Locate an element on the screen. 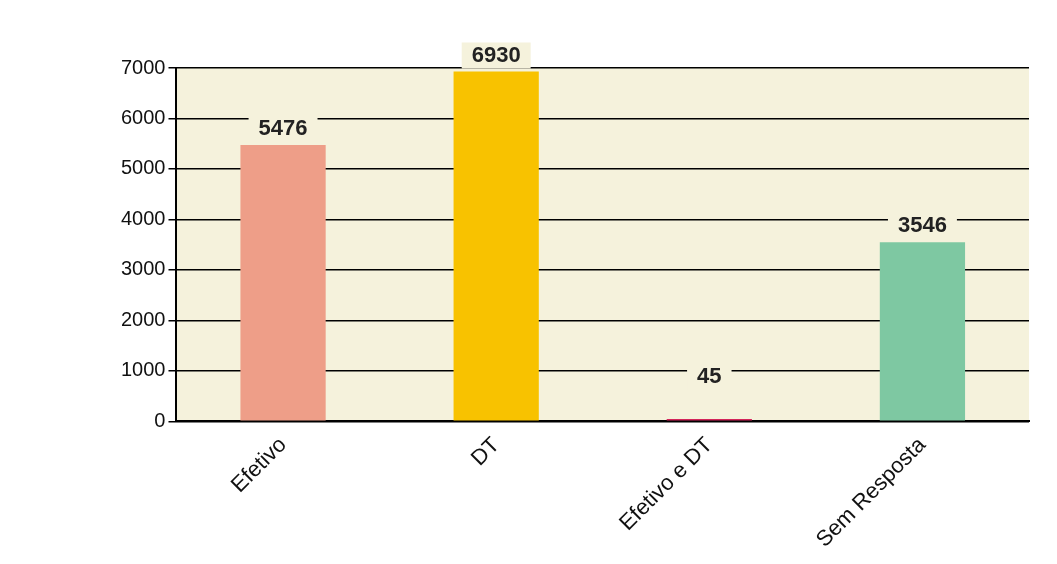  y-tick-label: 5000 is located at coordinates (143, 167).